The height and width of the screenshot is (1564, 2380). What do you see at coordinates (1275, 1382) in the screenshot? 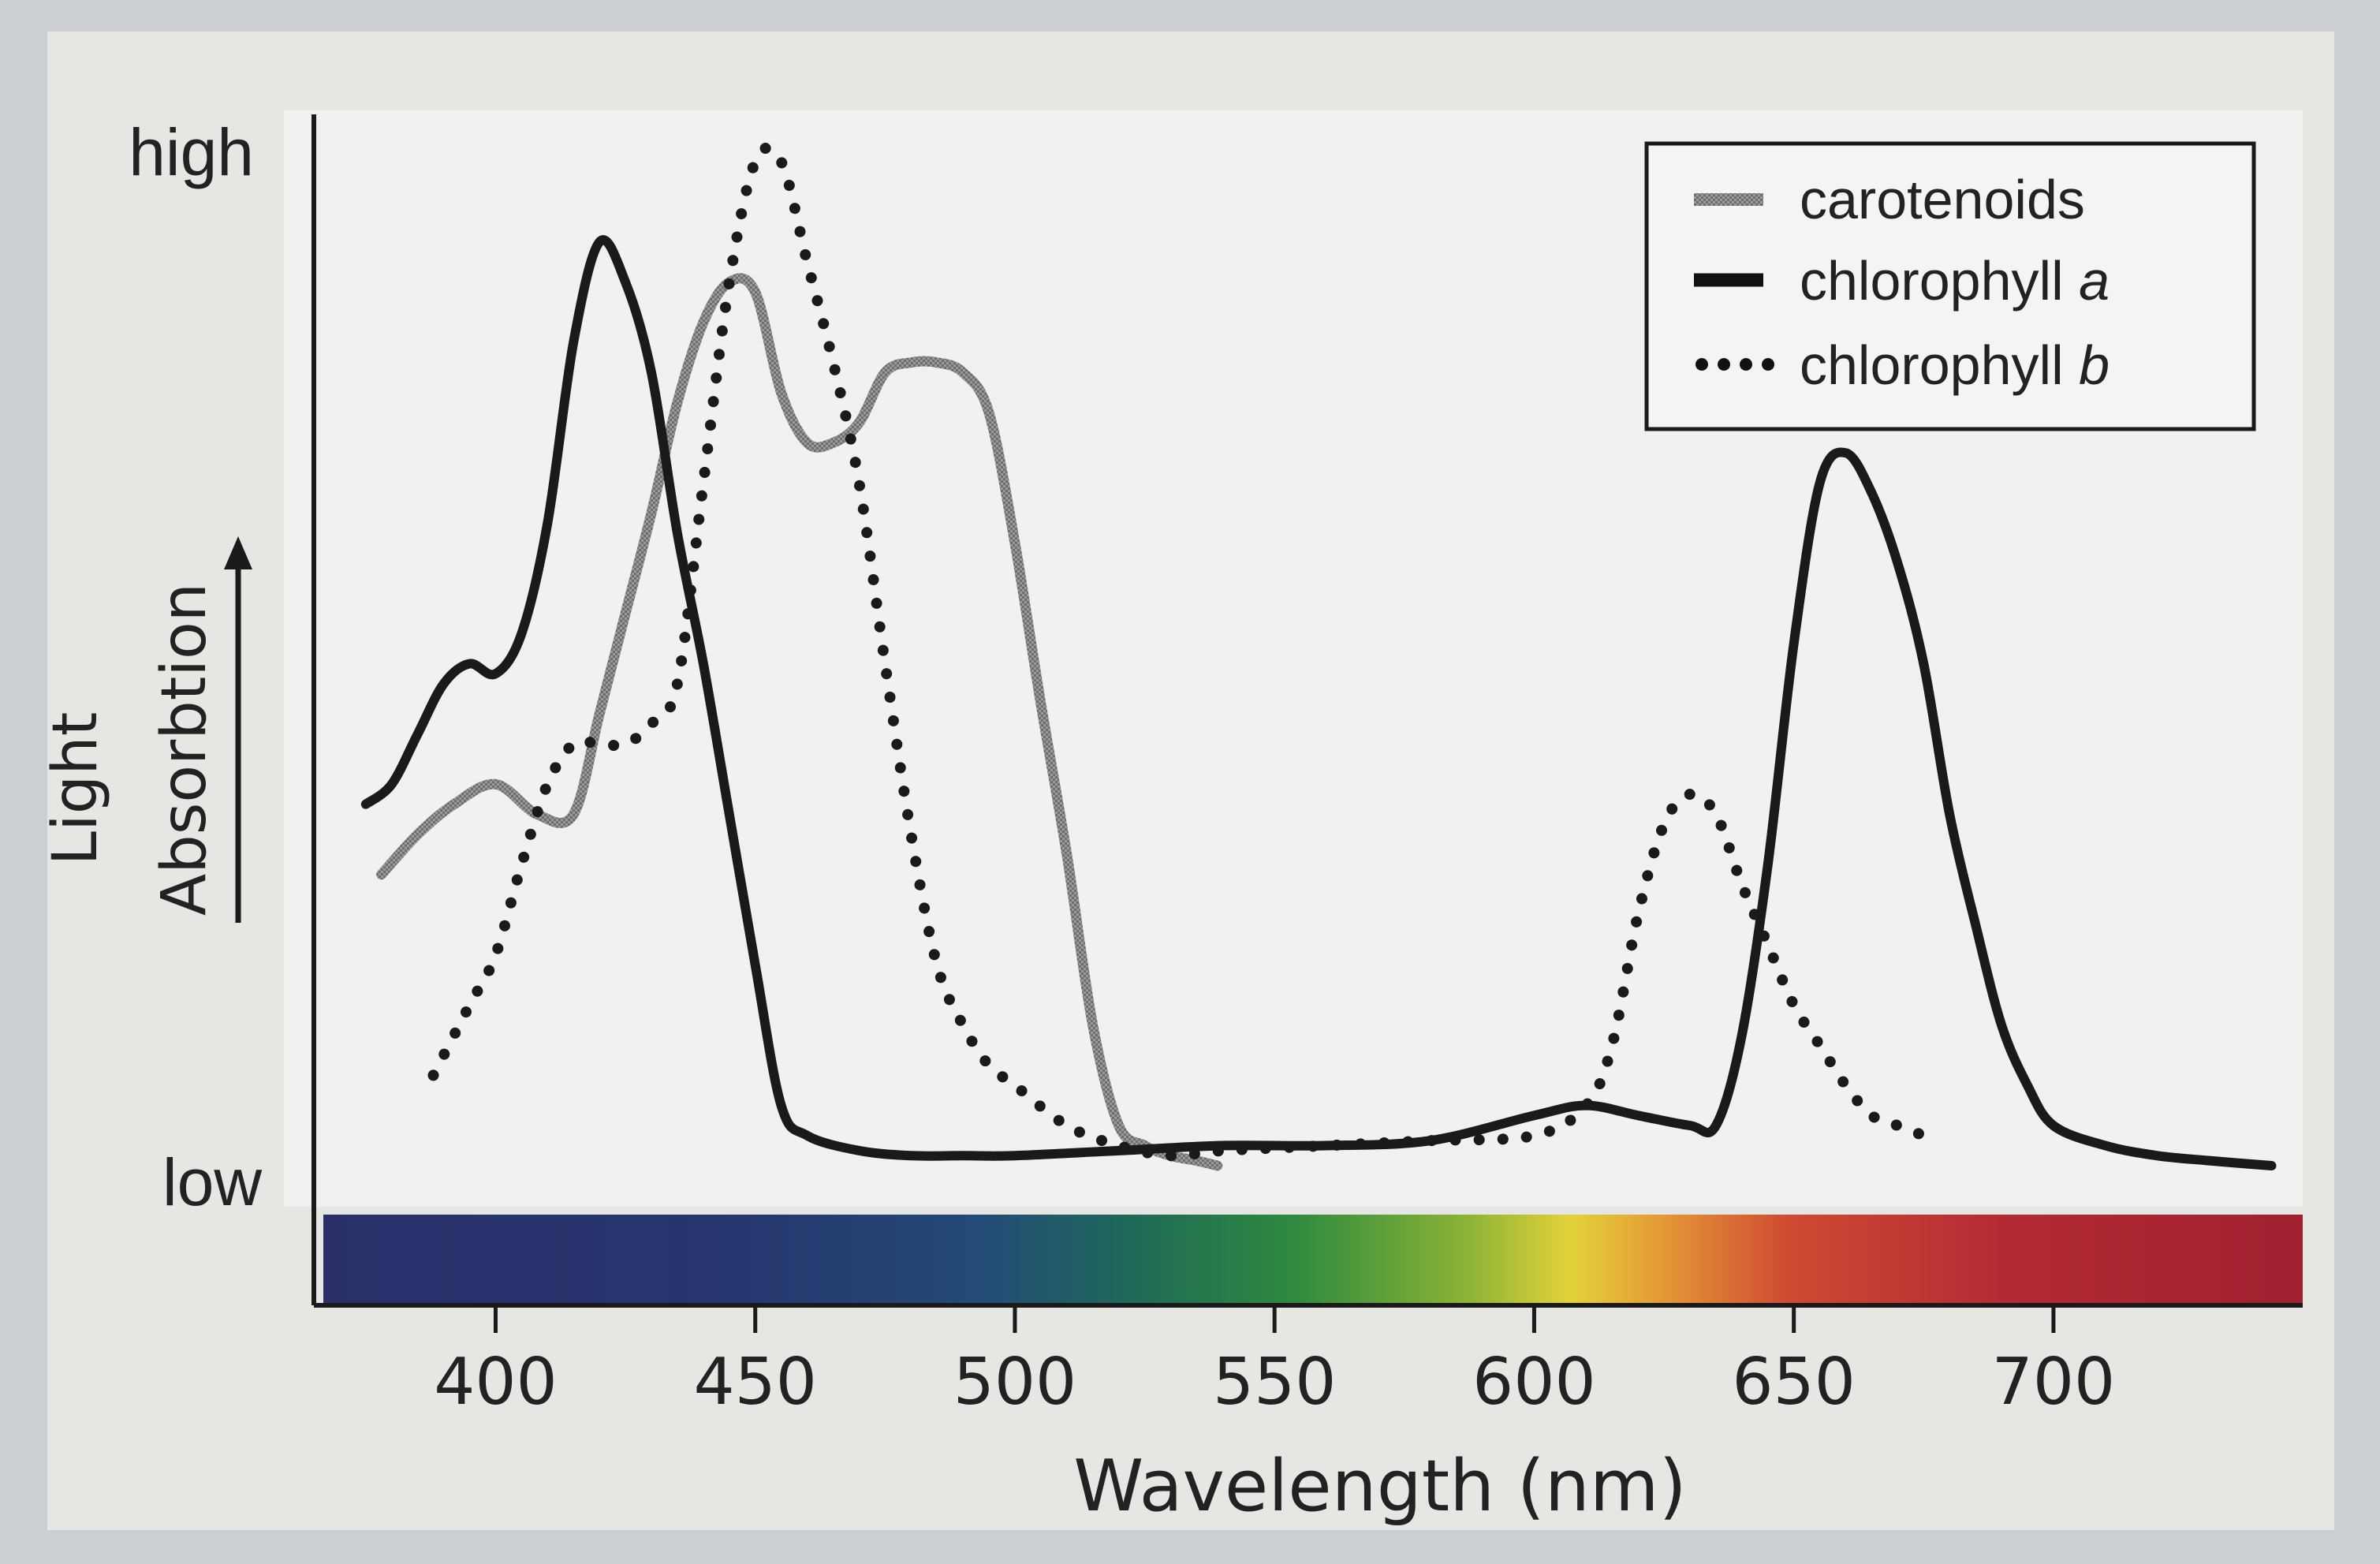
I see `x-tick-label: 550` at bounding box center [1275, 1382].